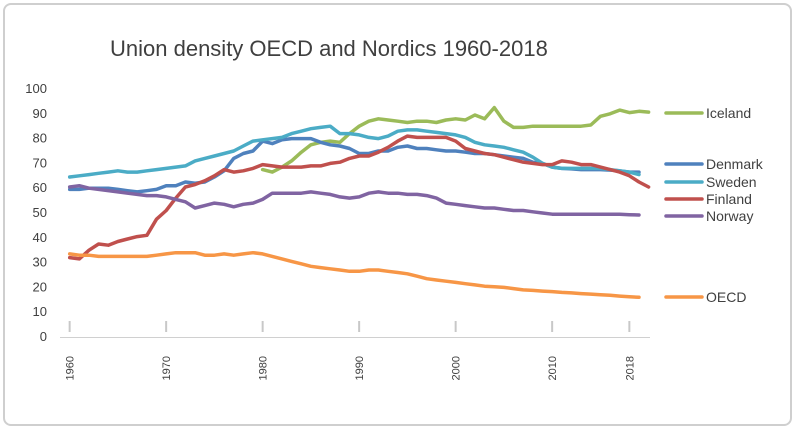 The image size is (795, 429). What do you see at coordinates (455, 139) in the screenshot?
I see `series-line-iceland` at bounding box center [455, 139].